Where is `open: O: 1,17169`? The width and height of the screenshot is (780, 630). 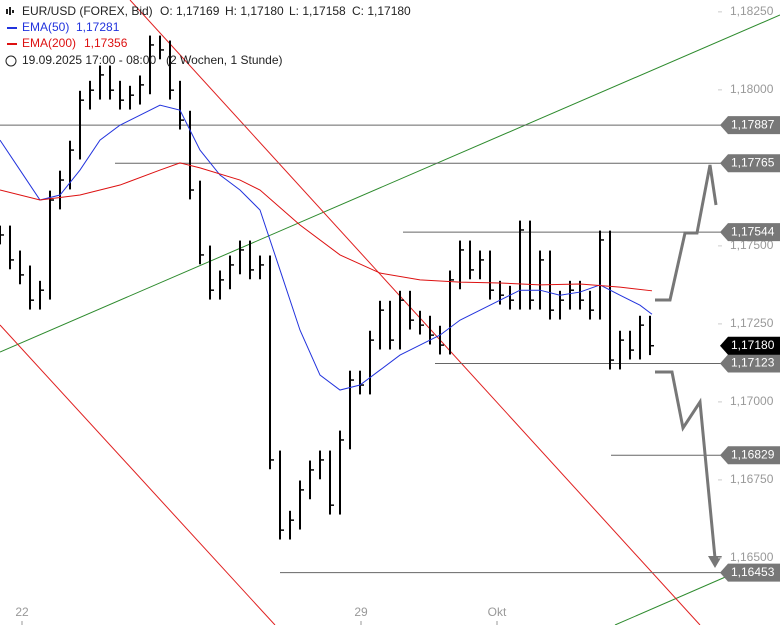 open: O: 1,17169 is located at coordinates (190, 11).